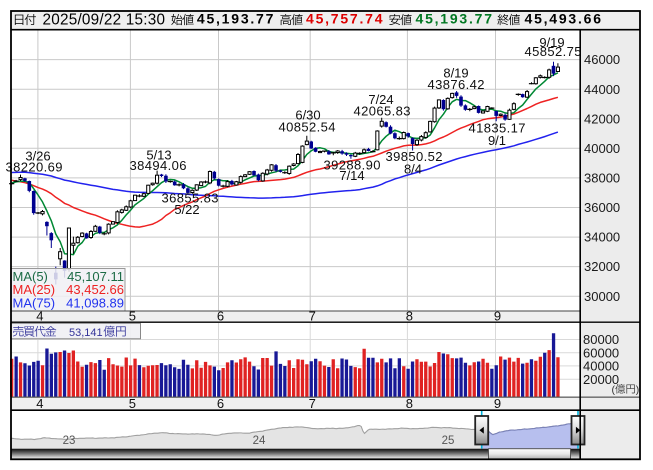 The image size is (653, 470). Describe the element at coordinates (104, 19) in the screenshot. I see `svg-text: 2025/09/22 15:30` at that location.